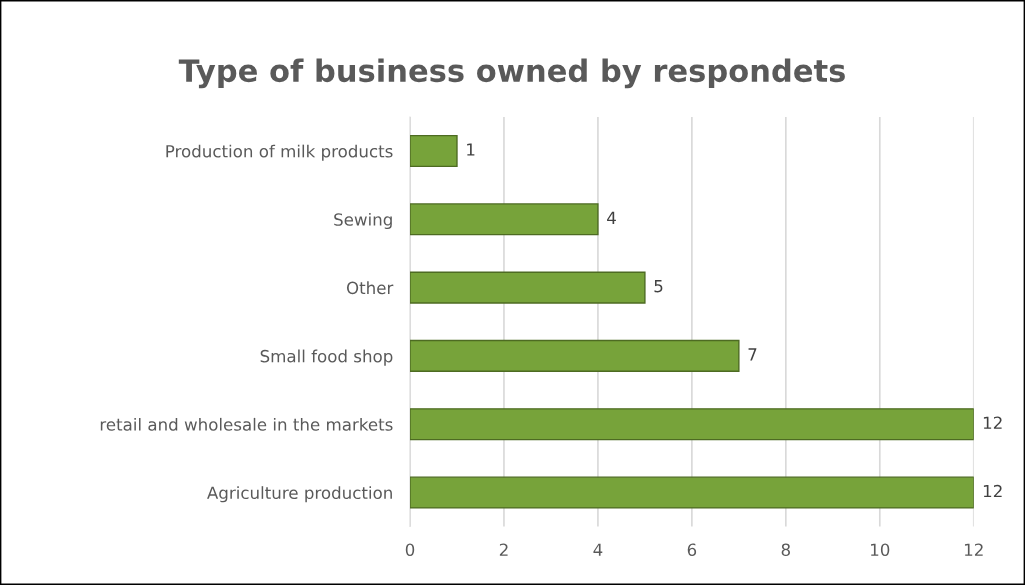  Describe the element at coordinates (363, 221) in the screenshot. I see `y-tick-label: Sewing` at that location.